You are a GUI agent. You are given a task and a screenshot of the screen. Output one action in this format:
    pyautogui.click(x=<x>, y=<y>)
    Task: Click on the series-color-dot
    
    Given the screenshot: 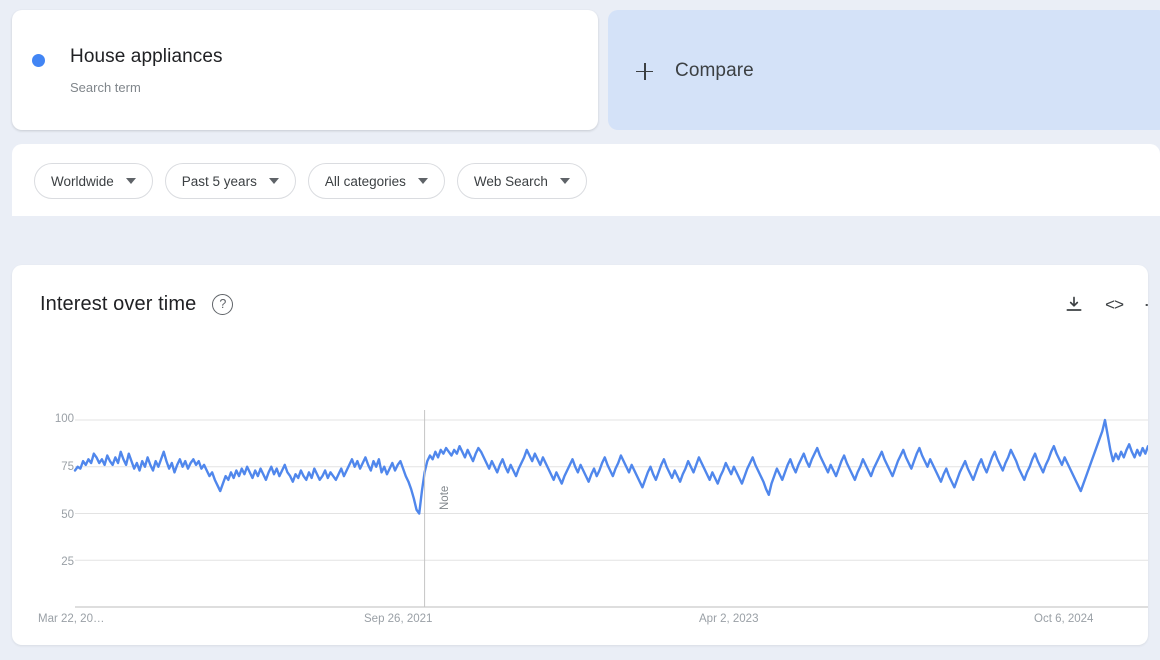 What is the action you would take?
    pyautogui.click(x=38, y=60)
    